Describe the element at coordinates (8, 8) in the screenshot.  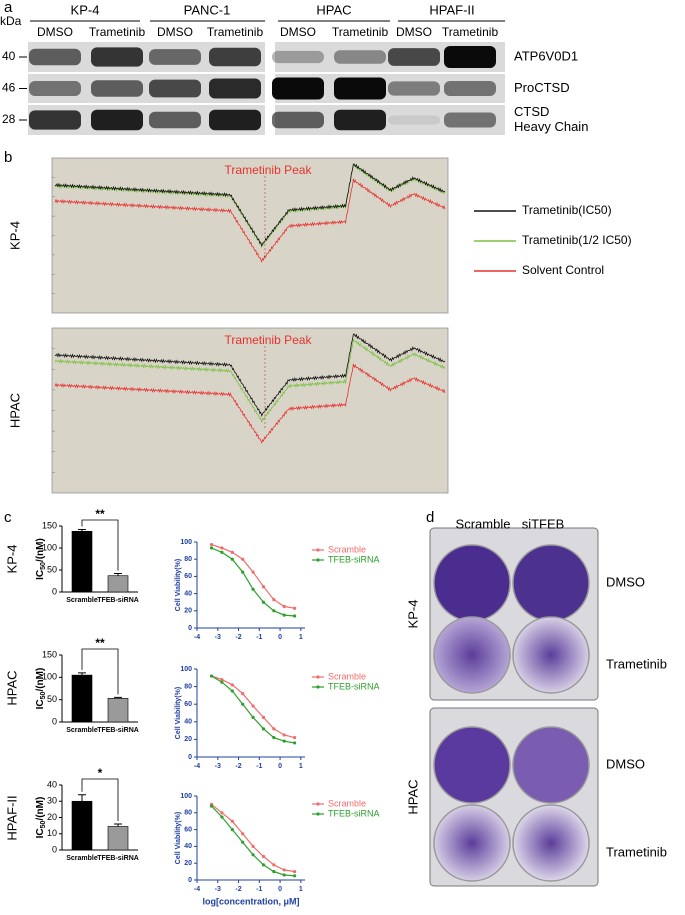
I see `panel-label: a` at that location.